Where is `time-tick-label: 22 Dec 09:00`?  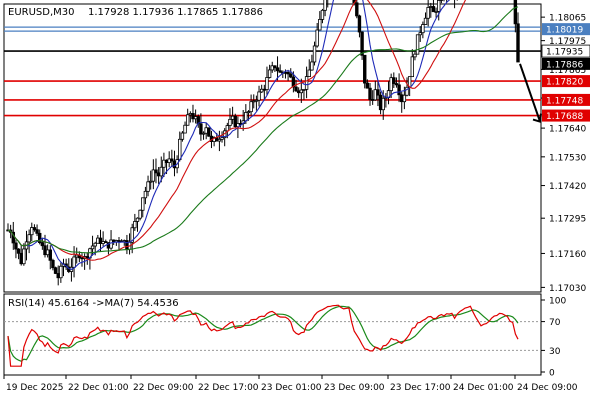
time-tick-label: 22 Dec 09:00 is located at coordinates (163, 388).